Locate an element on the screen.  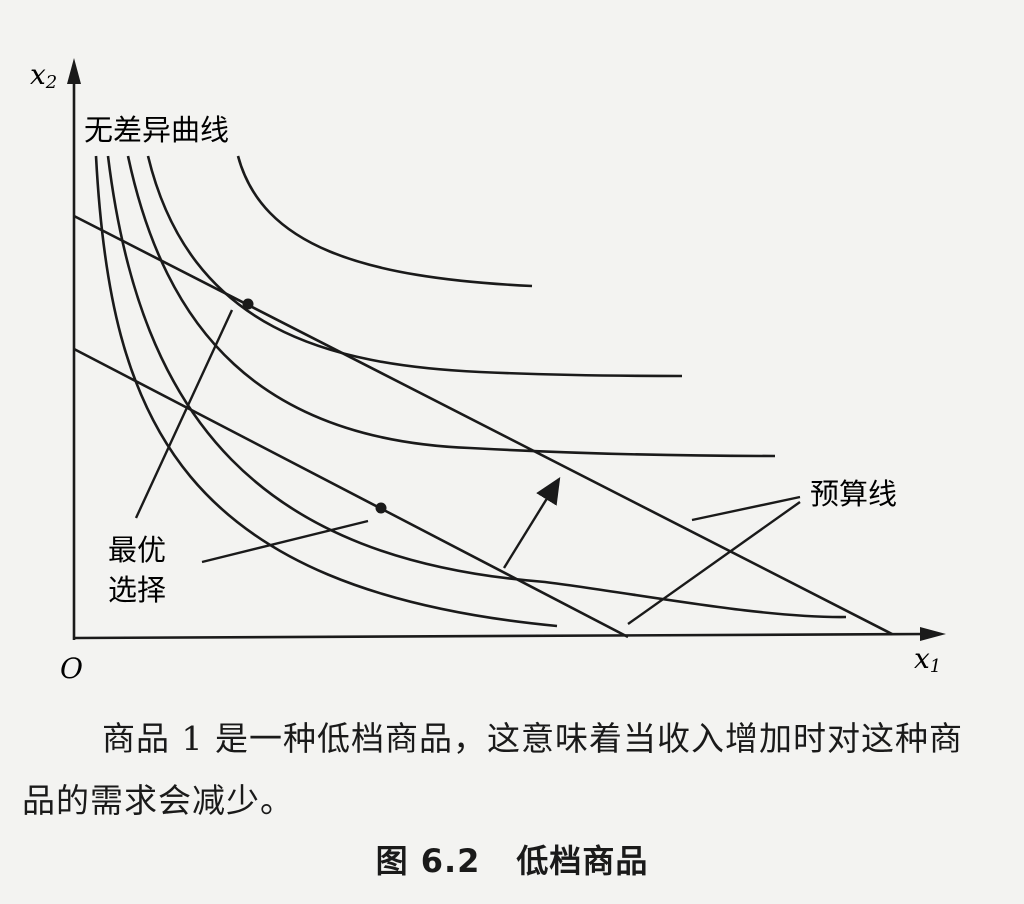
figure-number: 图 6.2 is located at coordinates (428, 861).